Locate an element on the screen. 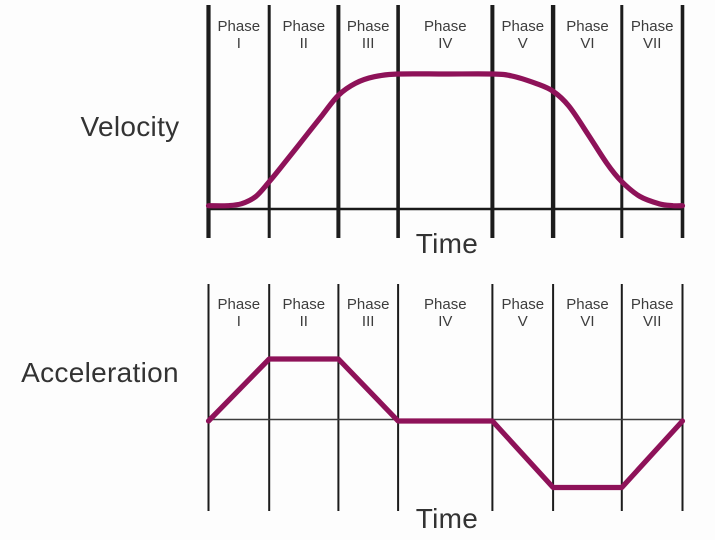 Image resolution: width=715 pixels, height=540 pixels. velocity-phase-label-i: Phase I is located at coordinates (239, 35).